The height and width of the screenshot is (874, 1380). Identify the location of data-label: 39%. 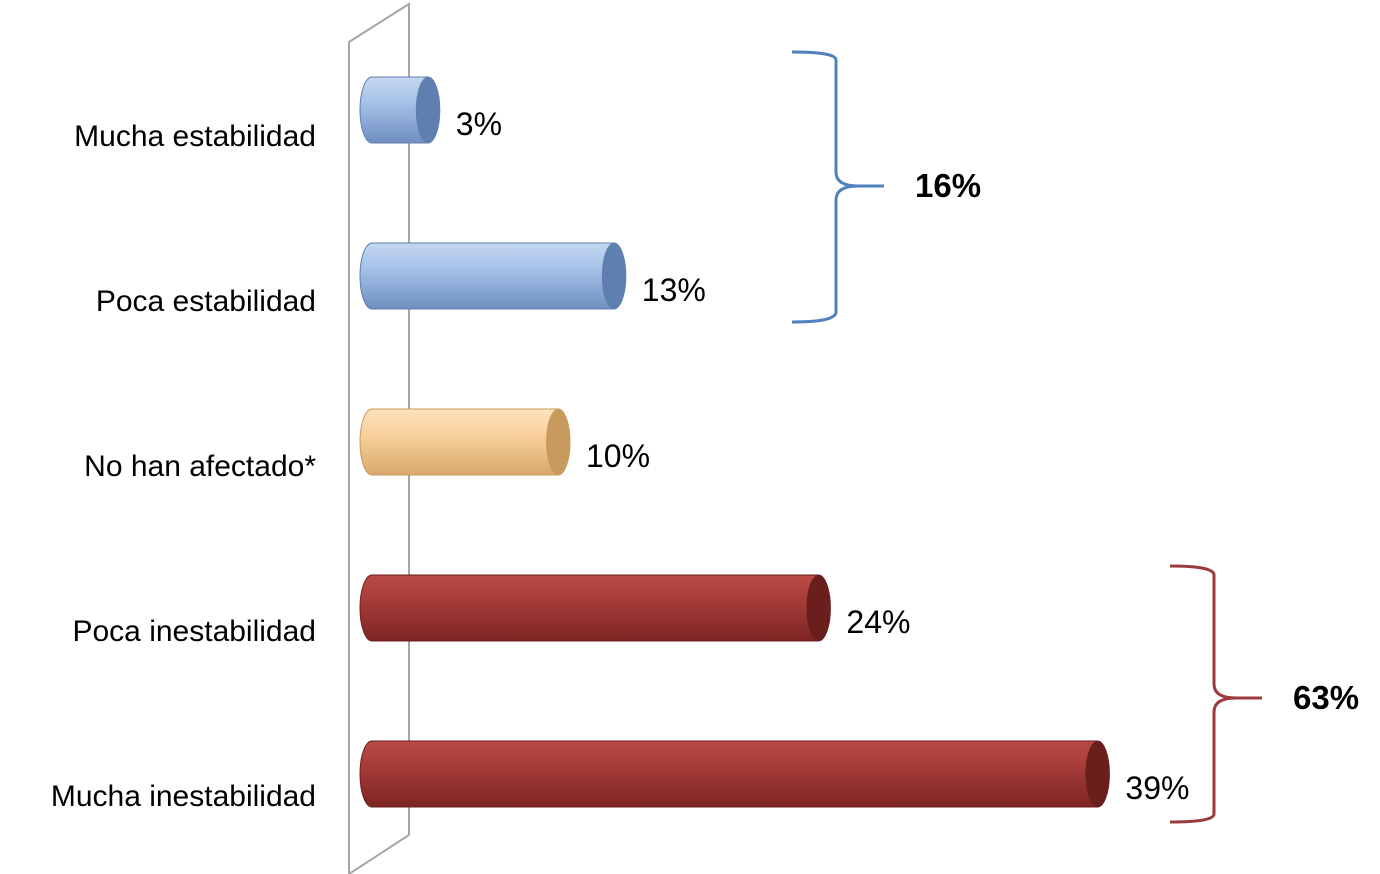
(1157, 788).